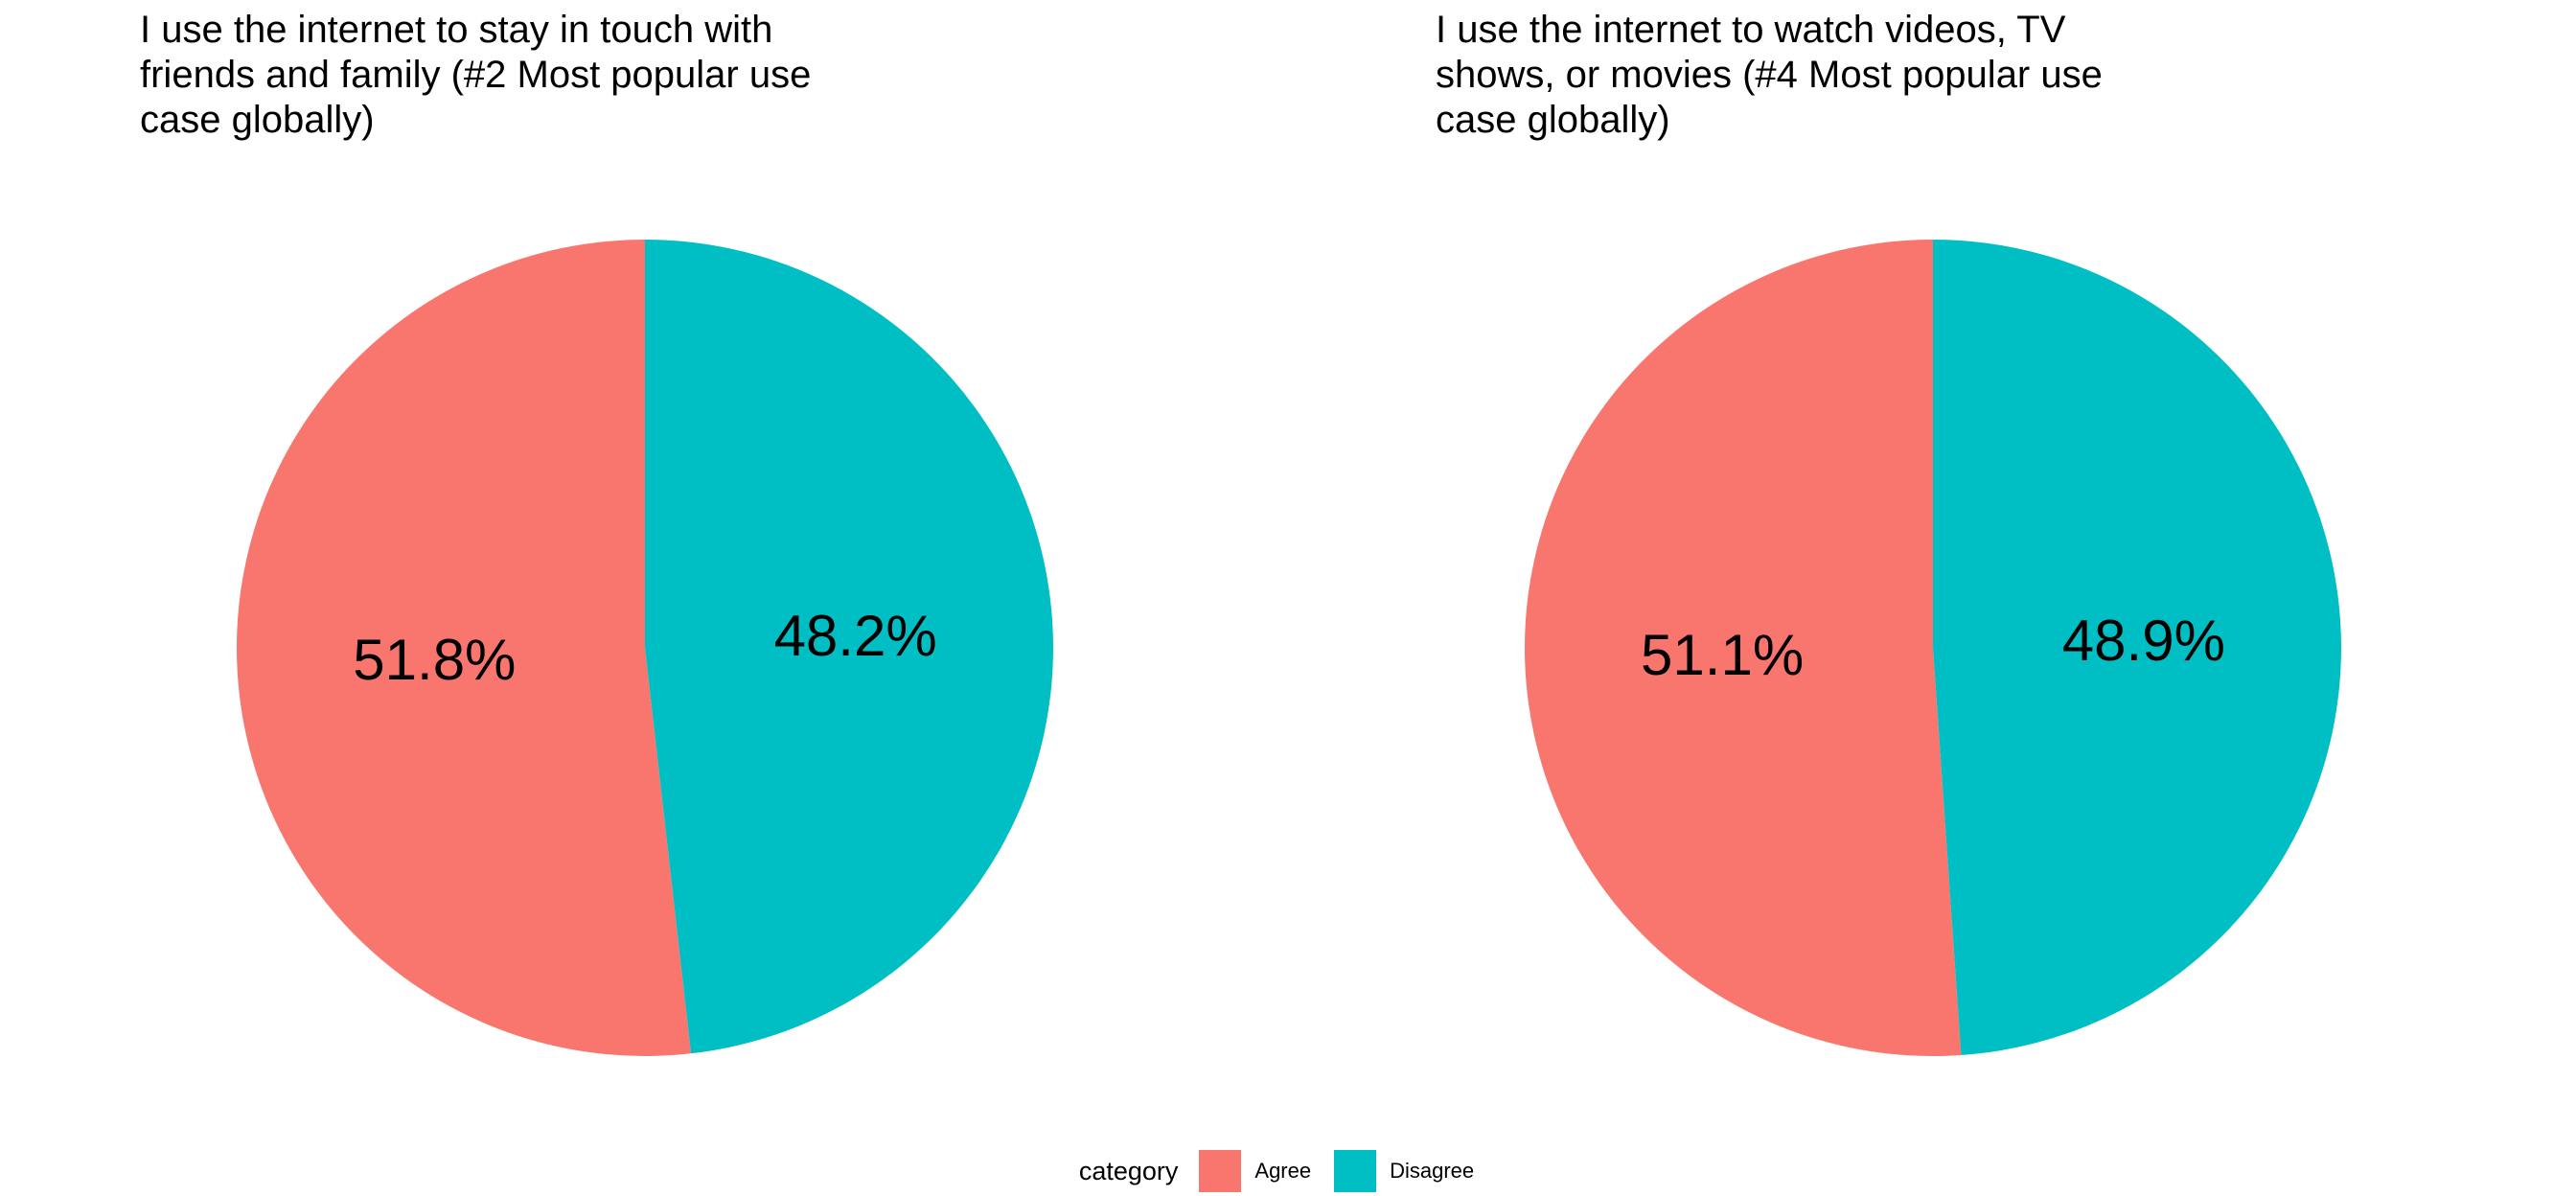 This screenshot has width=2576, height=1196. What do you see at coordinates (434, 660) in the screenshot?
I see `pie-label-agree: 51.8%` at bounding box center [434, 660].